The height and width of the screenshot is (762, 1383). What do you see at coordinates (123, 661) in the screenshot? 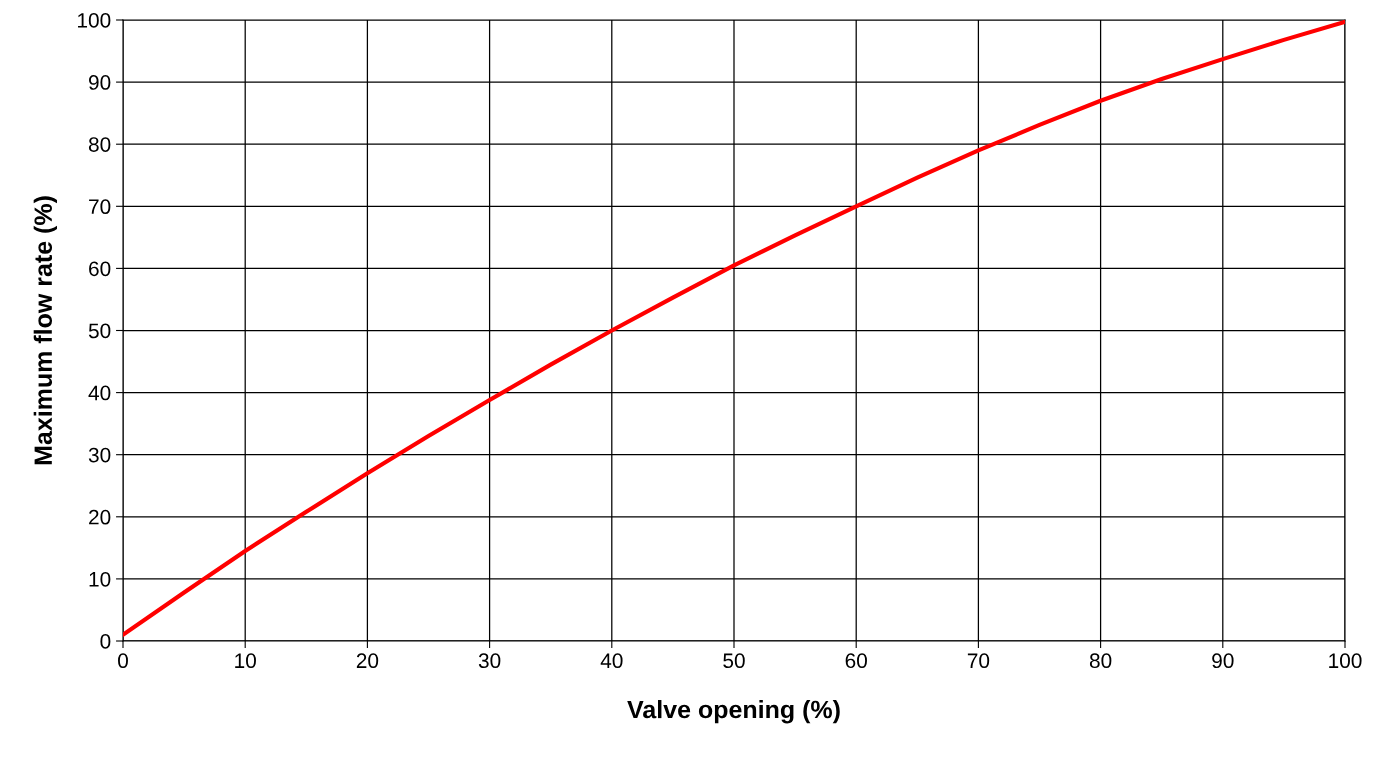
I see `x-tick-label: 0` at bounding box center [123, 661].